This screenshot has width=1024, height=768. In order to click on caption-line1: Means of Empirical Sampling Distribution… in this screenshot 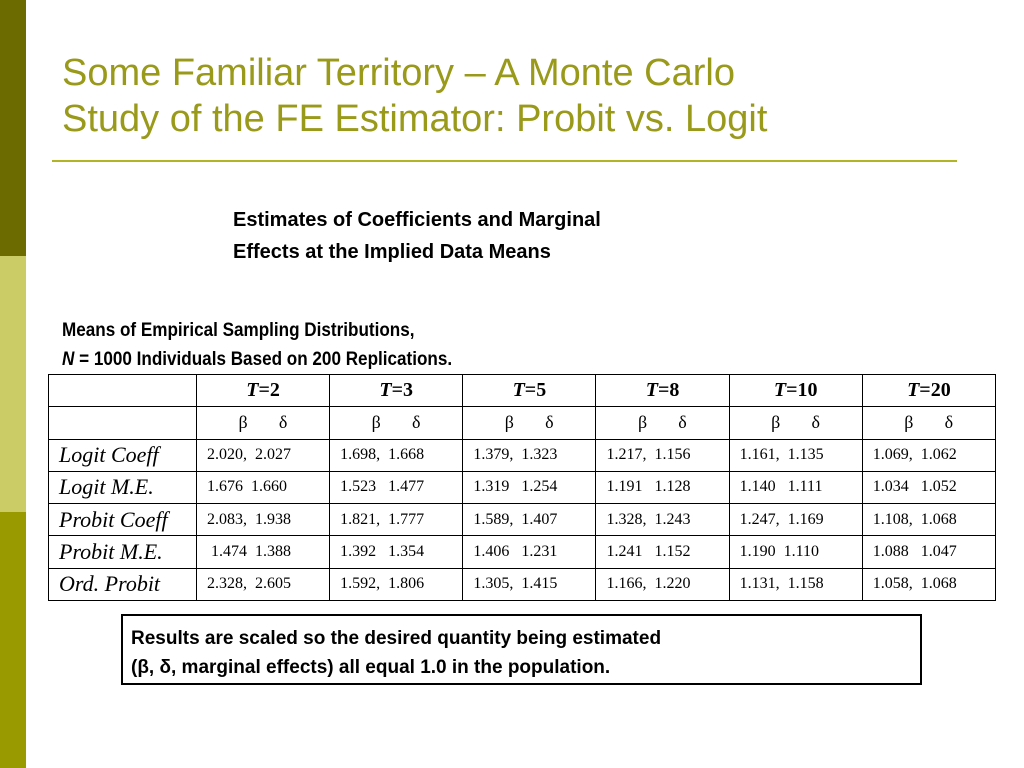, I will do `click(238, 330)`.